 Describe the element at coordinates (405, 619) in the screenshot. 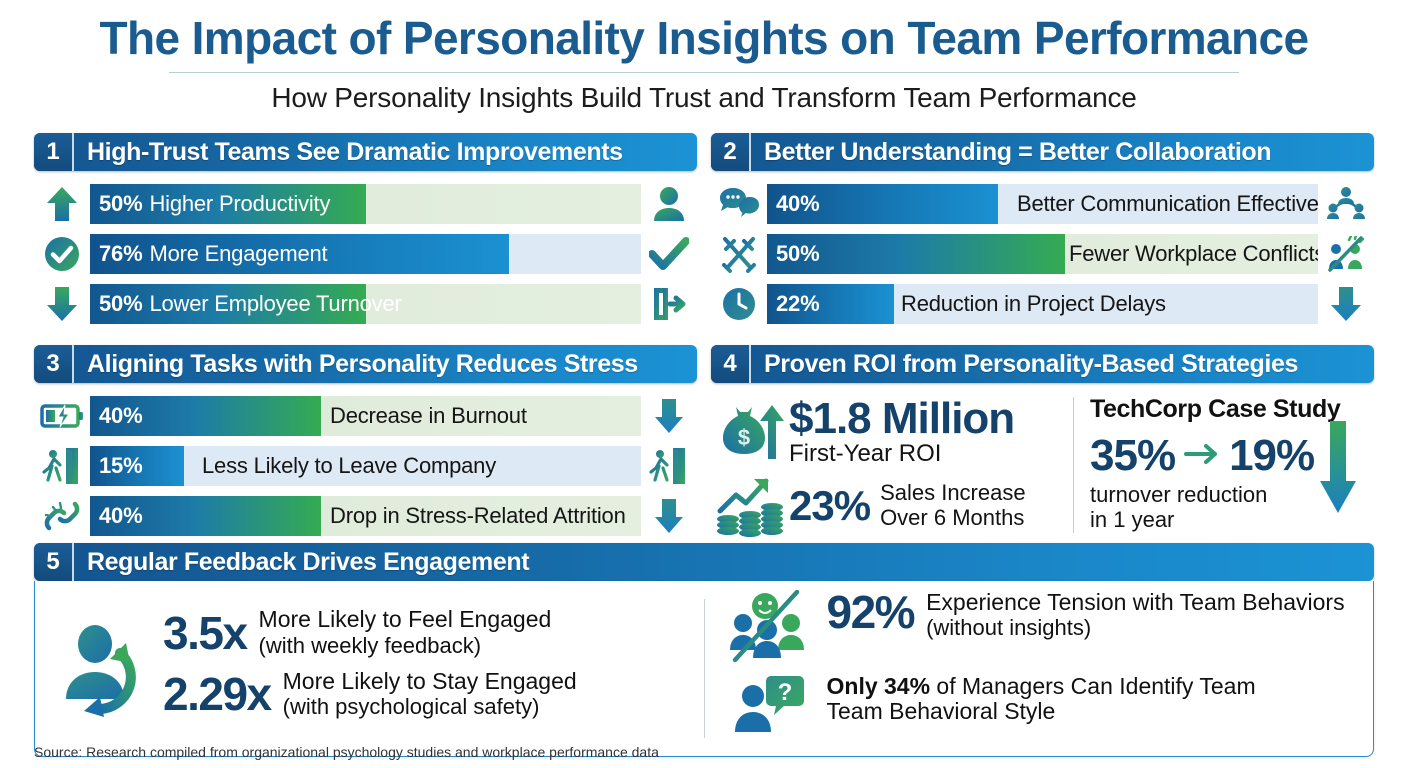

I see `engaged-line1: More Likely to Feel Engaged` at that location.